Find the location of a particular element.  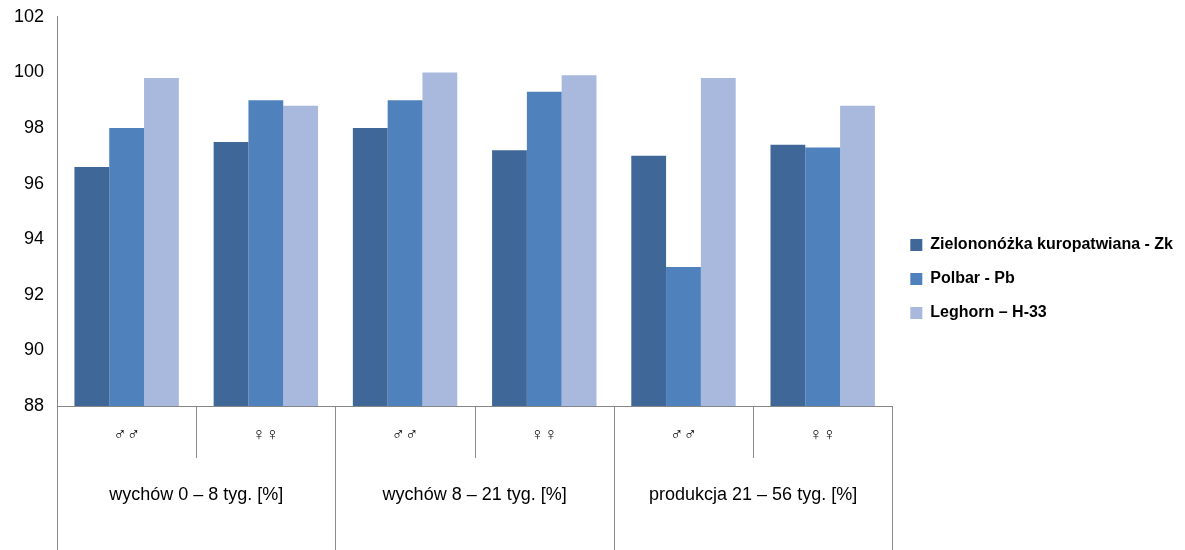

legend-label: Zielononóżka kuropatwiana - Zk is located at coordinates (1052, 244).